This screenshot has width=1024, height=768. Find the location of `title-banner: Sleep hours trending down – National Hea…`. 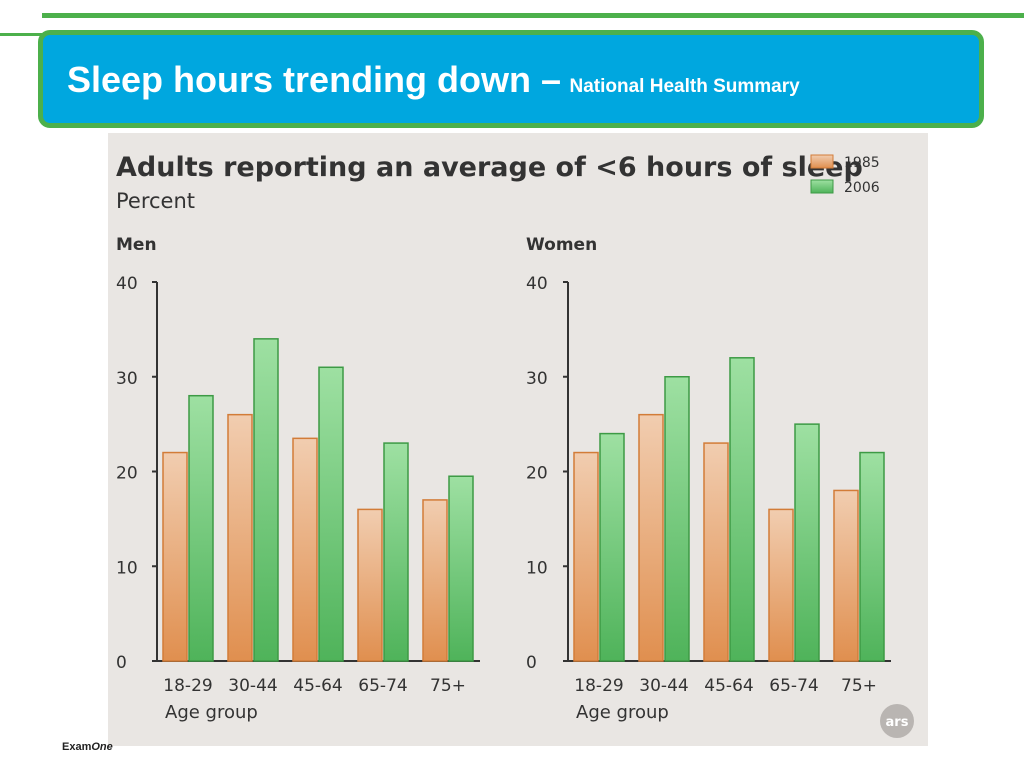

title-banner: Sleep hours trending down – National Hea… is located at coordinates (511, 79).